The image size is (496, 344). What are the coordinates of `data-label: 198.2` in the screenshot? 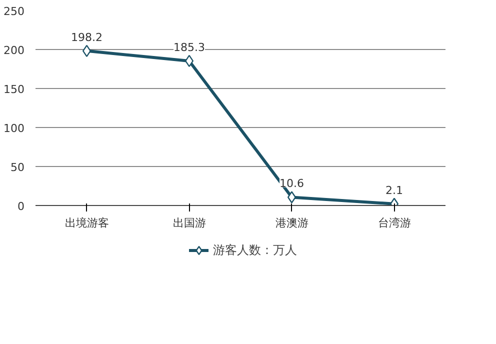 It's located at (87, 37).